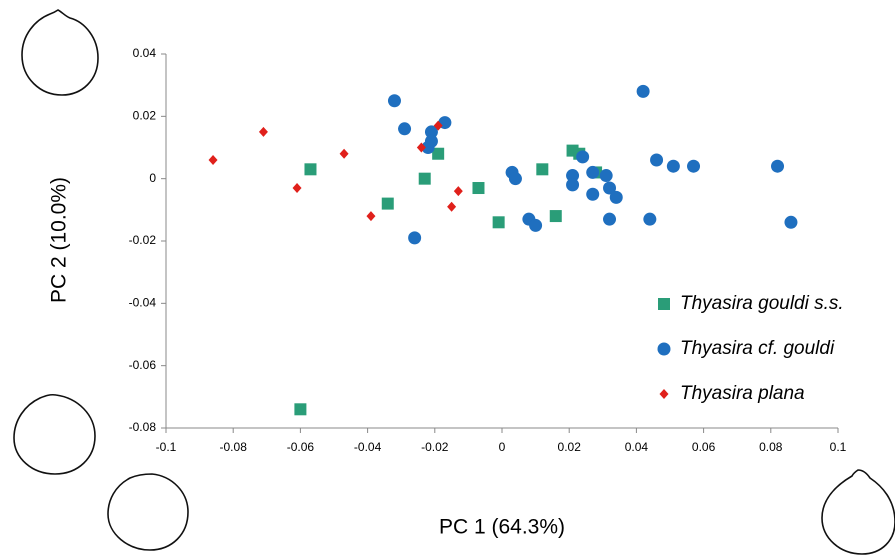 This screenshot has height=558, width=895. Describe the element at coordinates (502, 447) in the screenshot. I see `x-tick-label: 0` at that location.